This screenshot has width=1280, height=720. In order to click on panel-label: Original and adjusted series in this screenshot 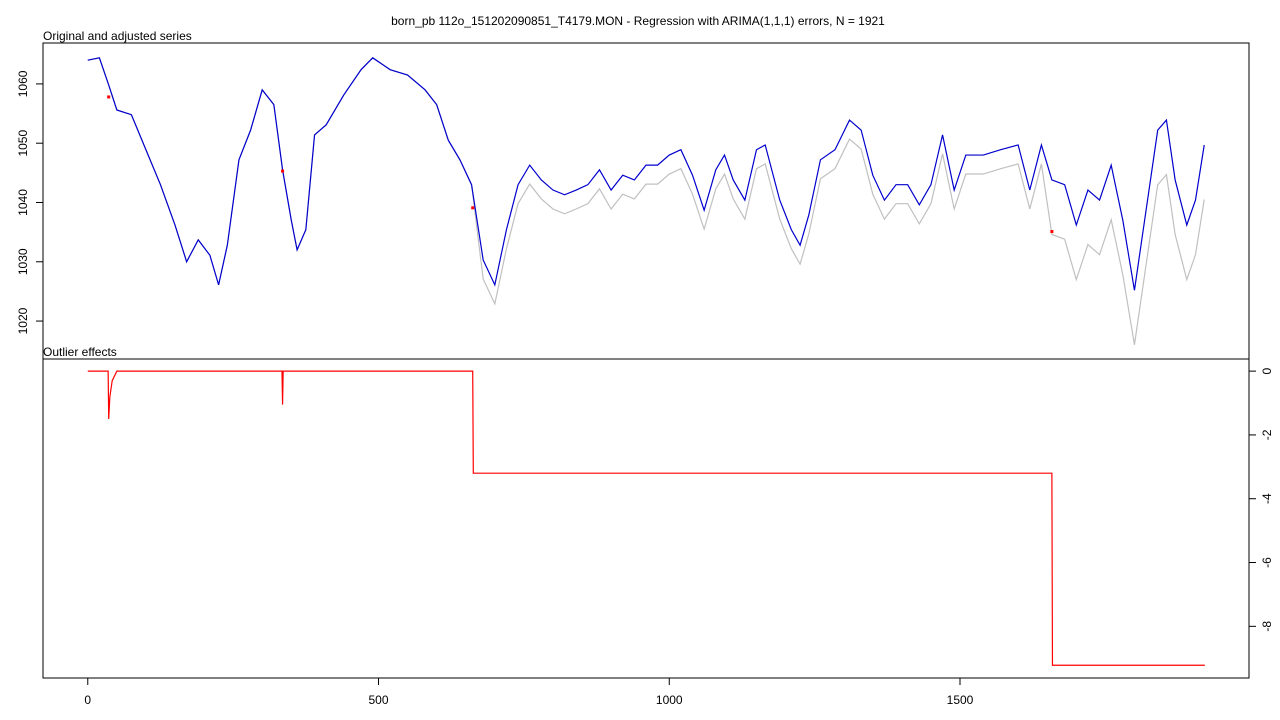, I will do `click(117, 36)`.